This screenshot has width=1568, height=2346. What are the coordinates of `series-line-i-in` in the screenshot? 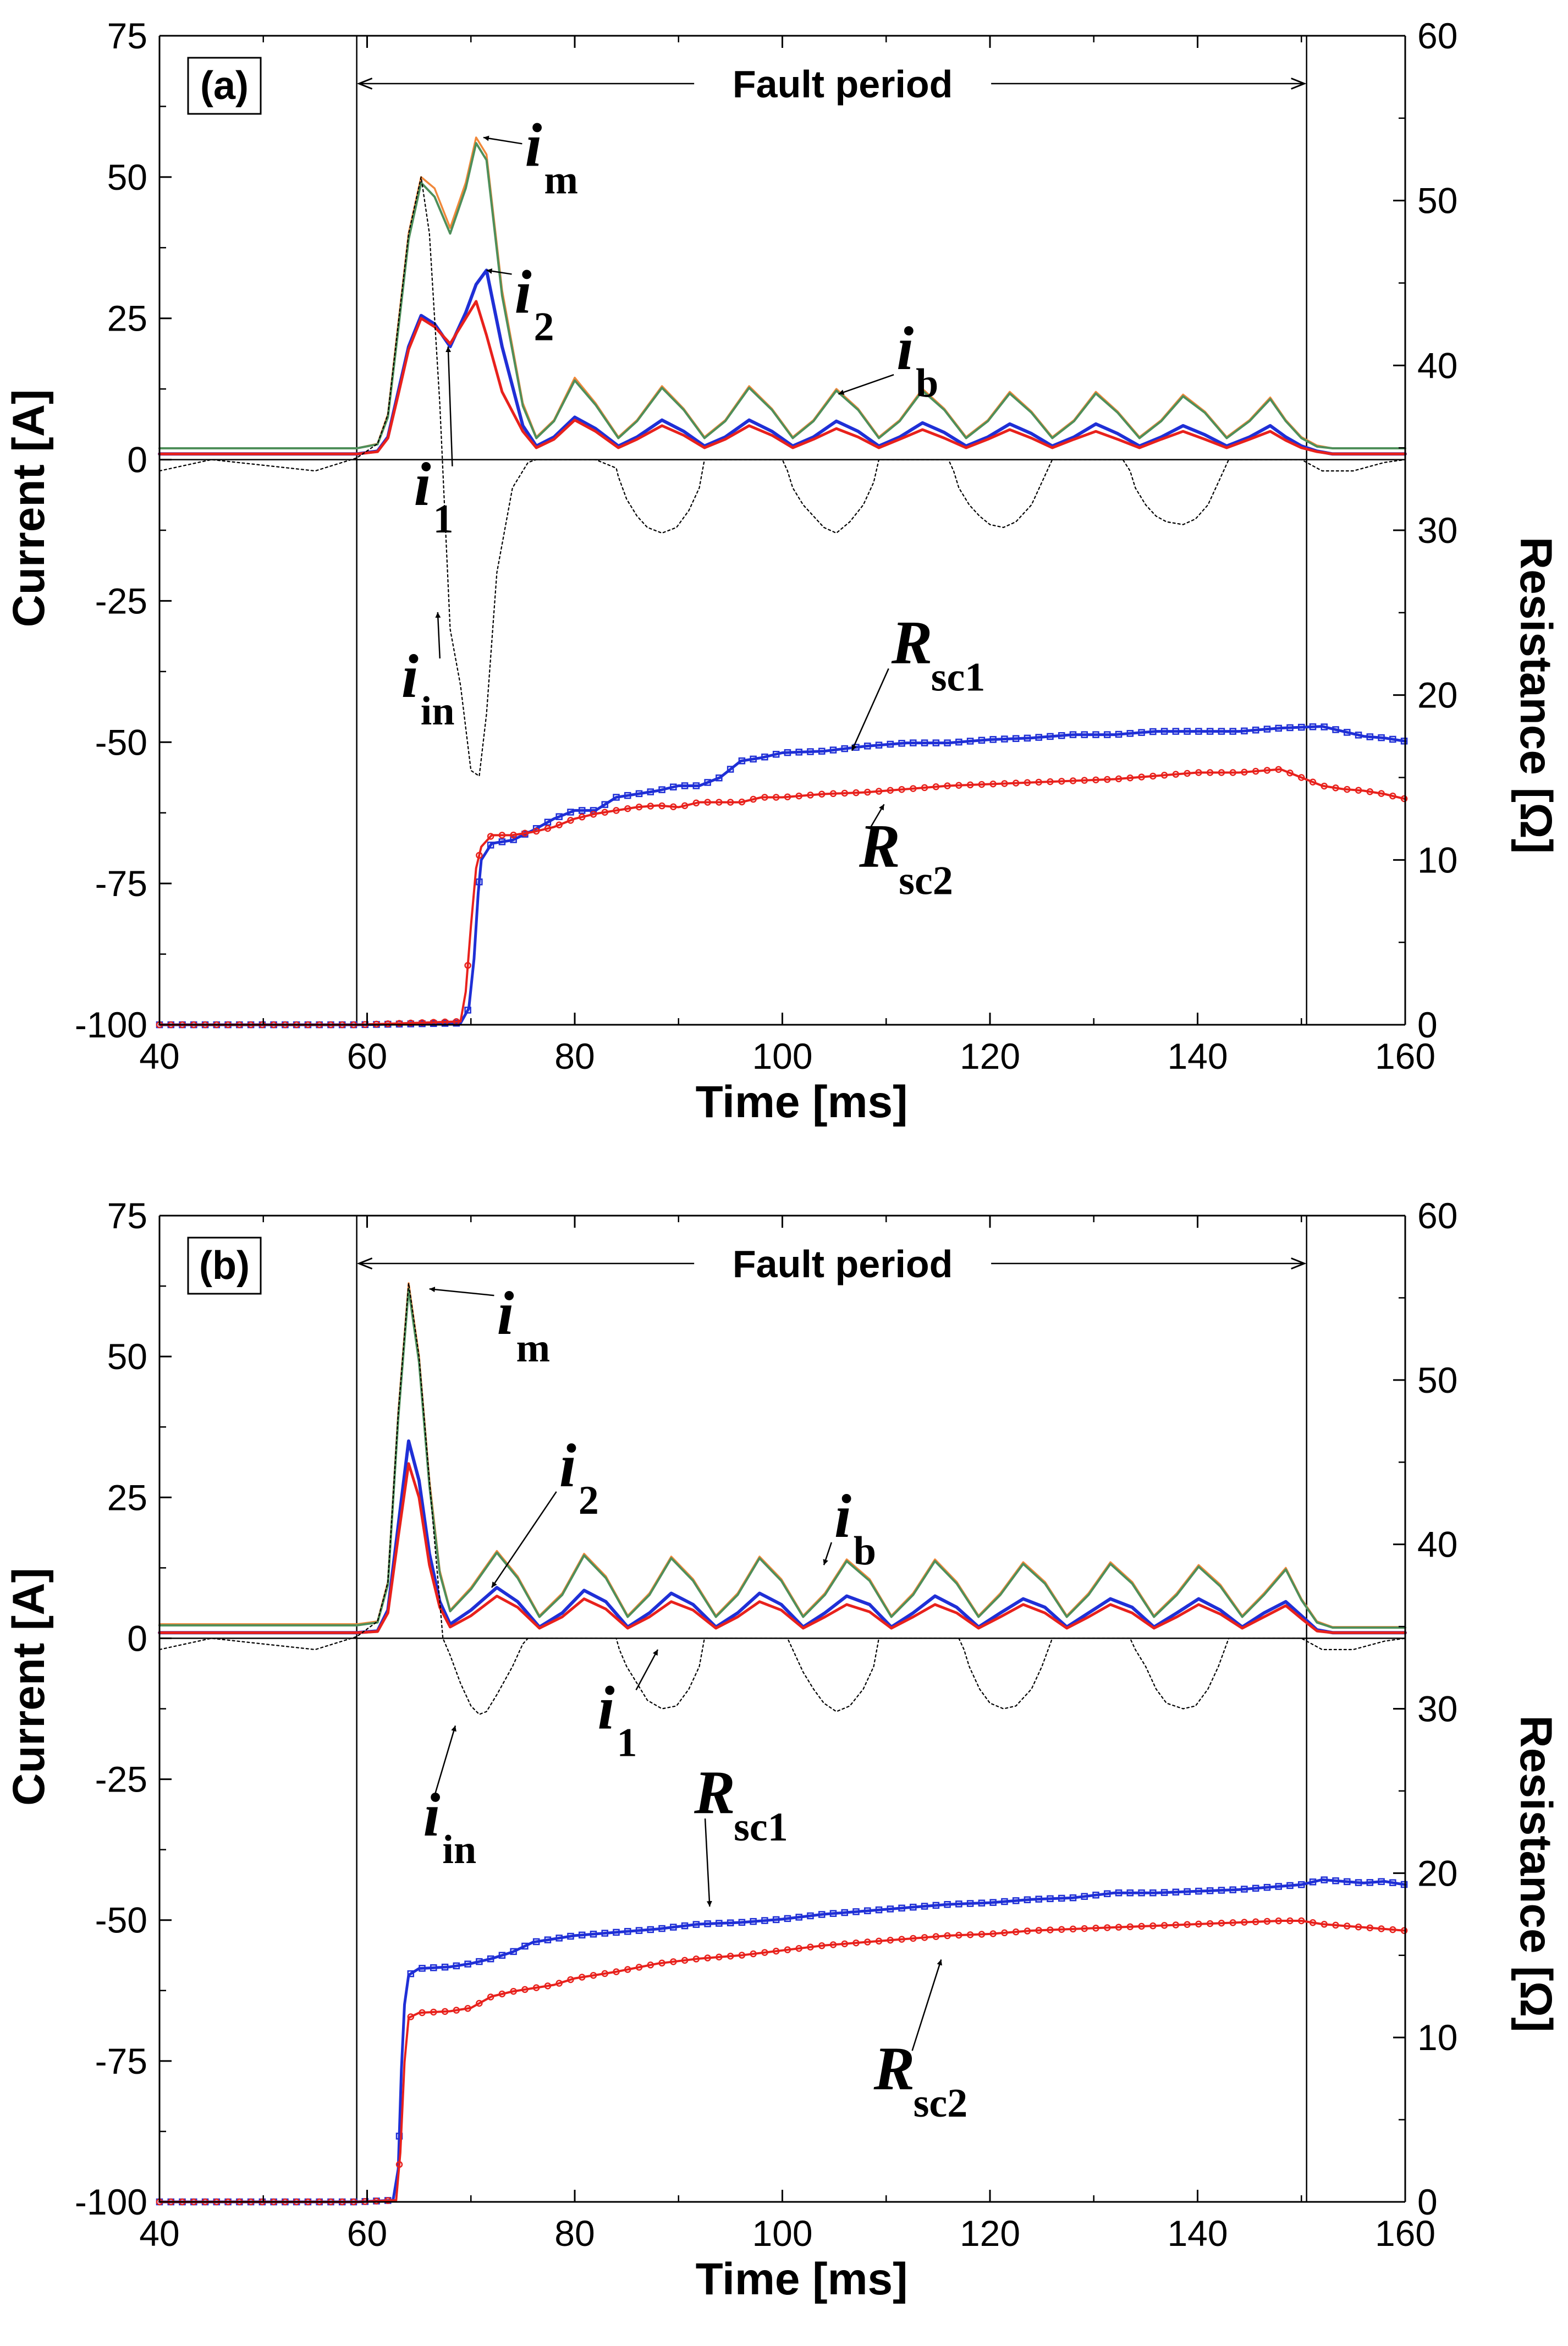 It's located at (782, 1498).